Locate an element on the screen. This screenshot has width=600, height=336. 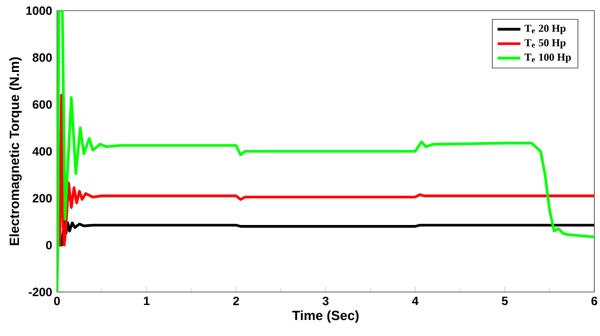
y-tick-label: -200 is located at coordinates (40, 292).